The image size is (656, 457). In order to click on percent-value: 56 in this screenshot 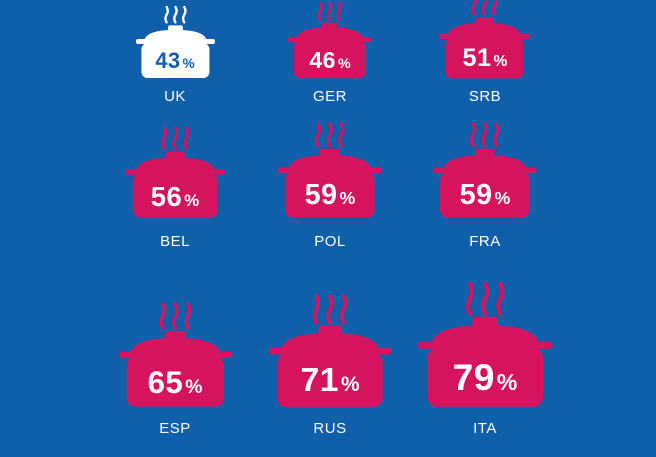, I will do `click(166, 196)`.